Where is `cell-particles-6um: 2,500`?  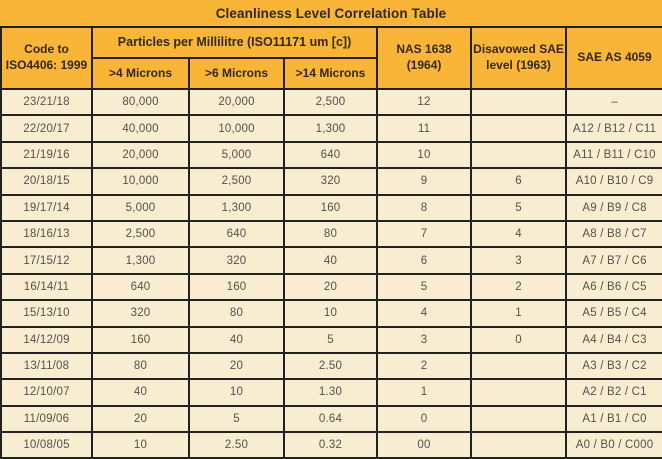 cell-particles-6um: 2,500 is located at coordinates (236, 181).